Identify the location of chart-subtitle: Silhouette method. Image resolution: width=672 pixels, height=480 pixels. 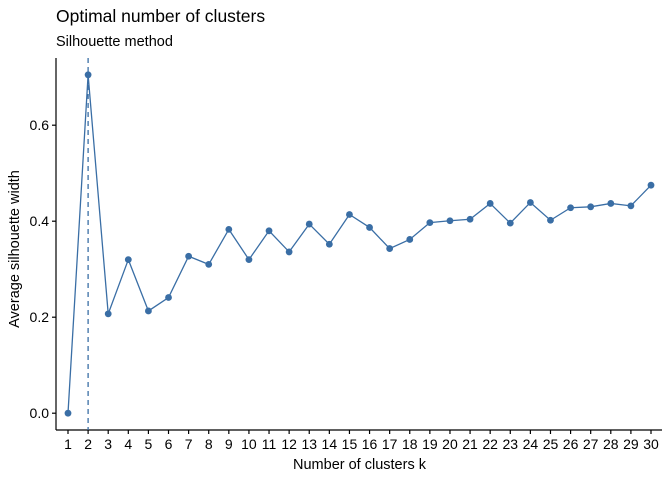
(114, 42).